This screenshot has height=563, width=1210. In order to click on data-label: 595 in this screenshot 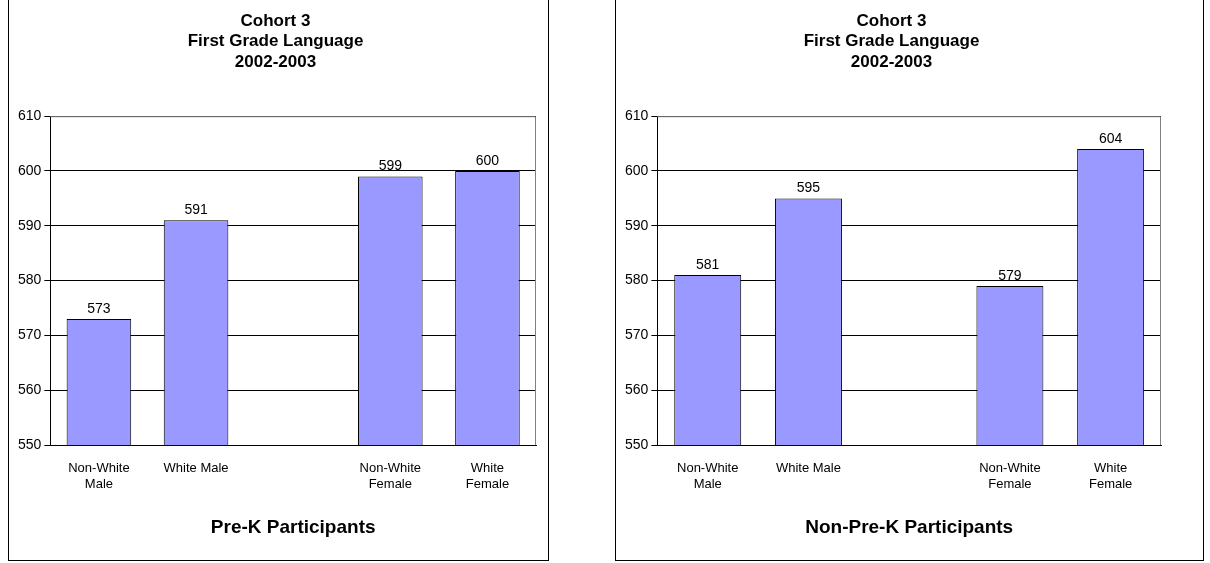, I will do `click(808, 187)`.